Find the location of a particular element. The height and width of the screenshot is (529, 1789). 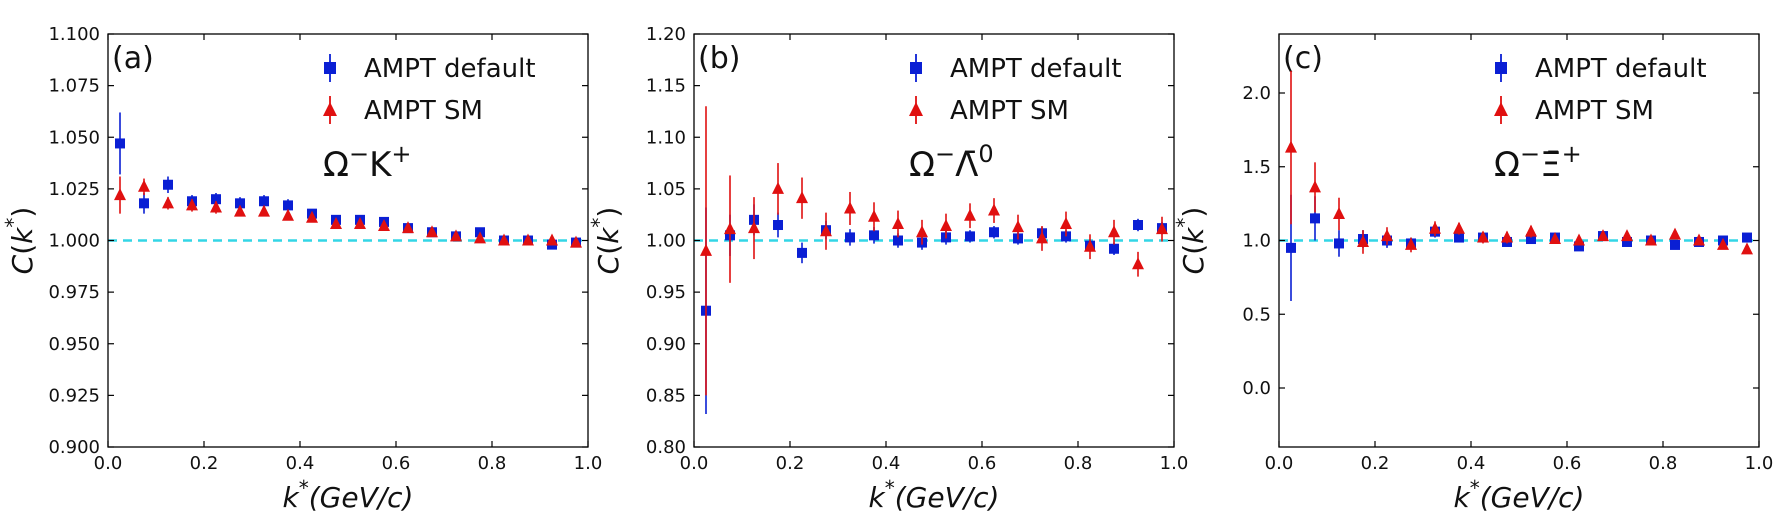

x-tick-label: 0.0 is located at coordinates (108, 463).